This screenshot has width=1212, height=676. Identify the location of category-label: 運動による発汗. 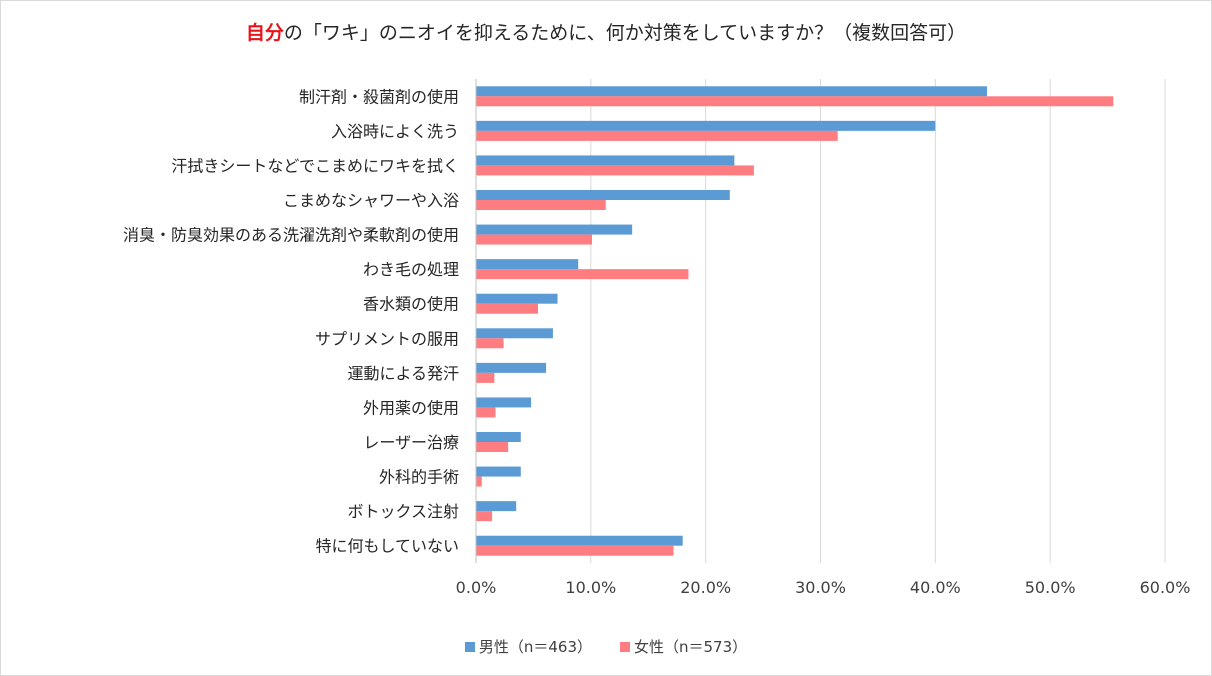
(403, 373).